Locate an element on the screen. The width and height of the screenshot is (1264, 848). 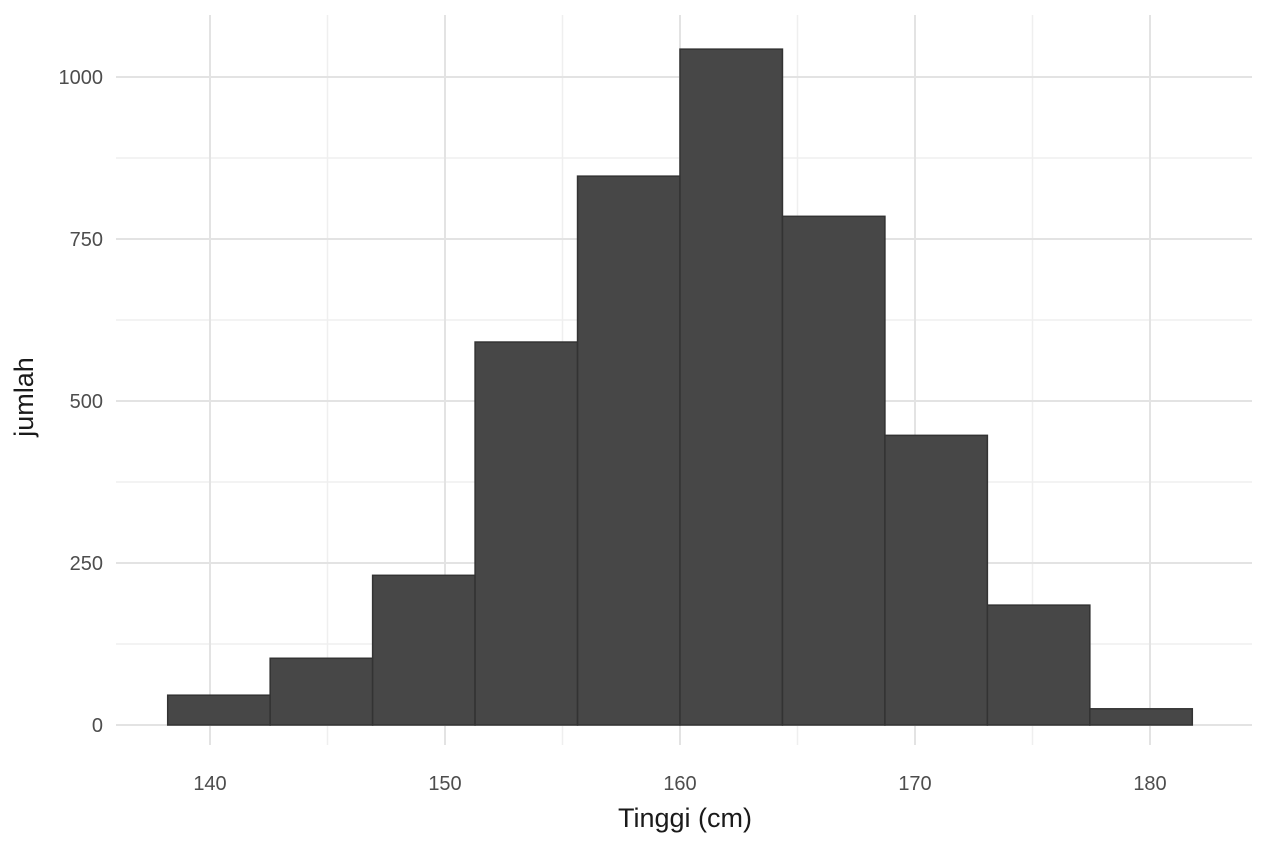
histogram-bar: 142.6-146.9: 103 is located at coordinates (321, 691).